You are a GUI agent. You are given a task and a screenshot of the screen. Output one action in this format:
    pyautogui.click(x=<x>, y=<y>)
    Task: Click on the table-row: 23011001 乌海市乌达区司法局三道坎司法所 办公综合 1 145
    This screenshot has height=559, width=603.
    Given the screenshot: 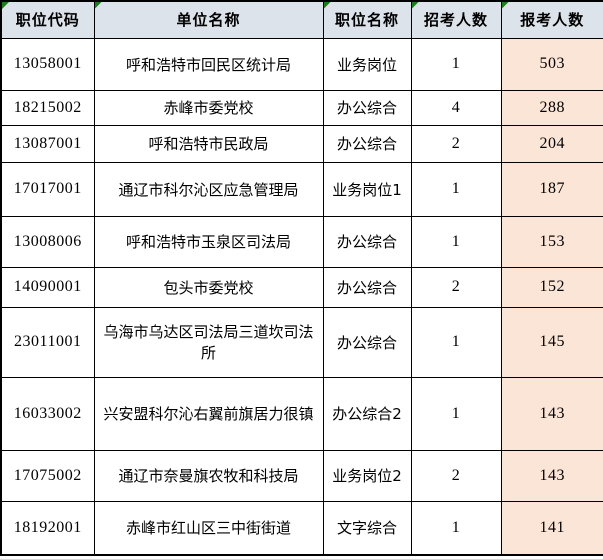 What is the action you would take?
    pyautogui.click(x=301, y=342)
    